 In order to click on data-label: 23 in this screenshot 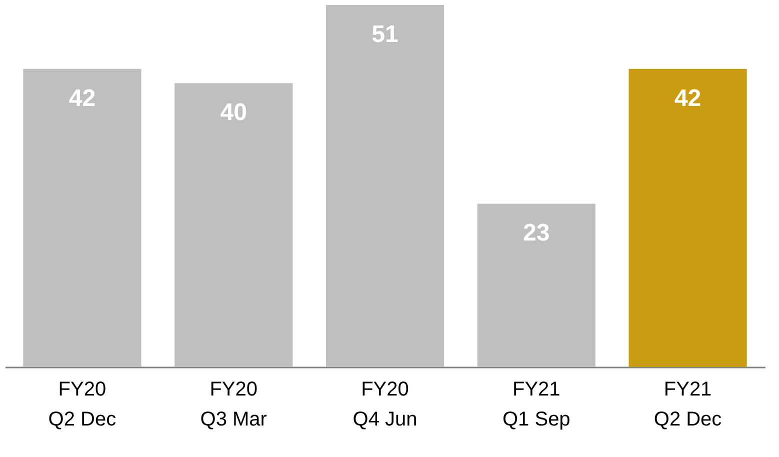, I will do `click(536, 233)`.